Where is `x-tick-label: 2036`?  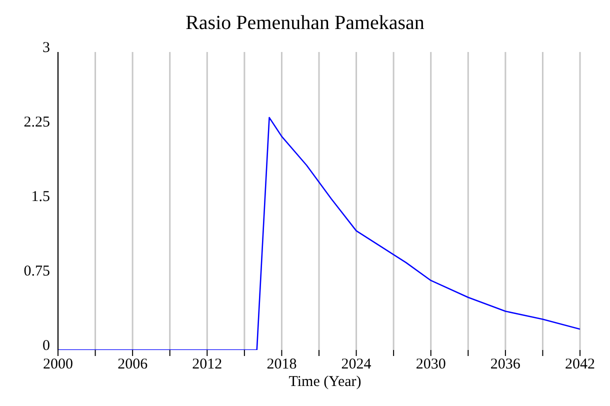 x-tick-label: 2036 is located at coordinates (505, 364).